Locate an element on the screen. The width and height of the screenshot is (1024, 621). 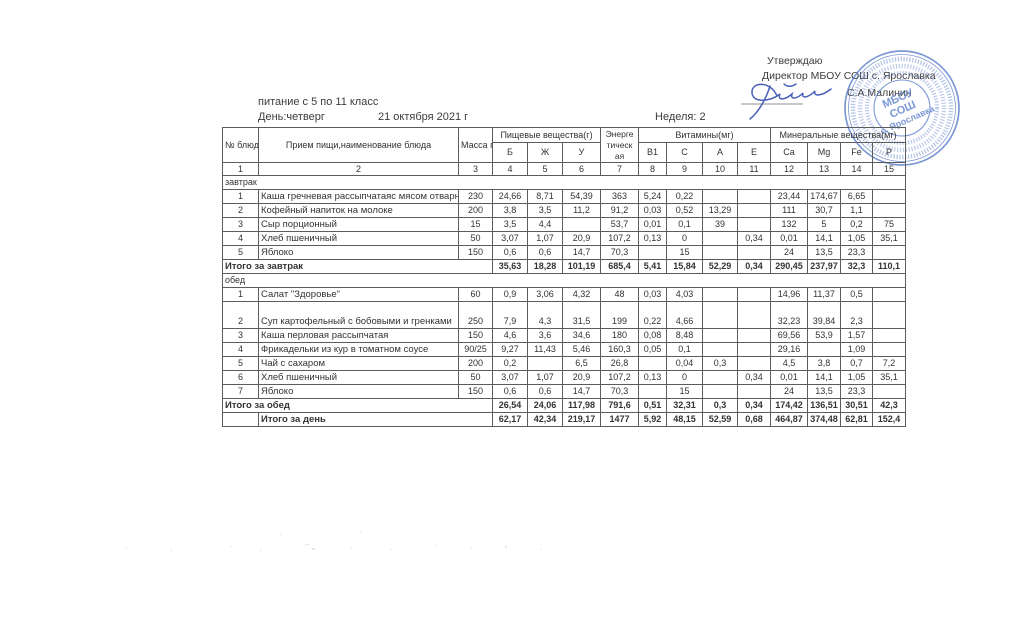
meta-week: Неделя: 2 is located at coordinates (680, 117).